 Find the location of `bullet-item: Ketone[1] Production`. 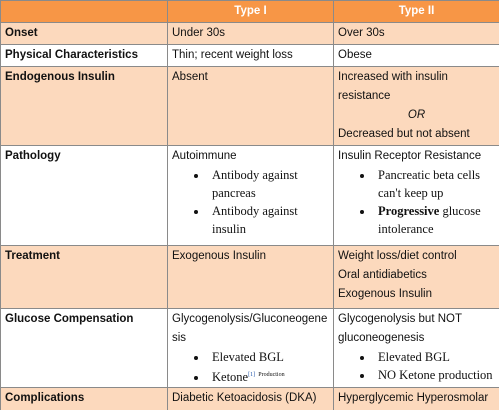

bullet-item: Ketone[1] Production is located at coordinates (268, 376).